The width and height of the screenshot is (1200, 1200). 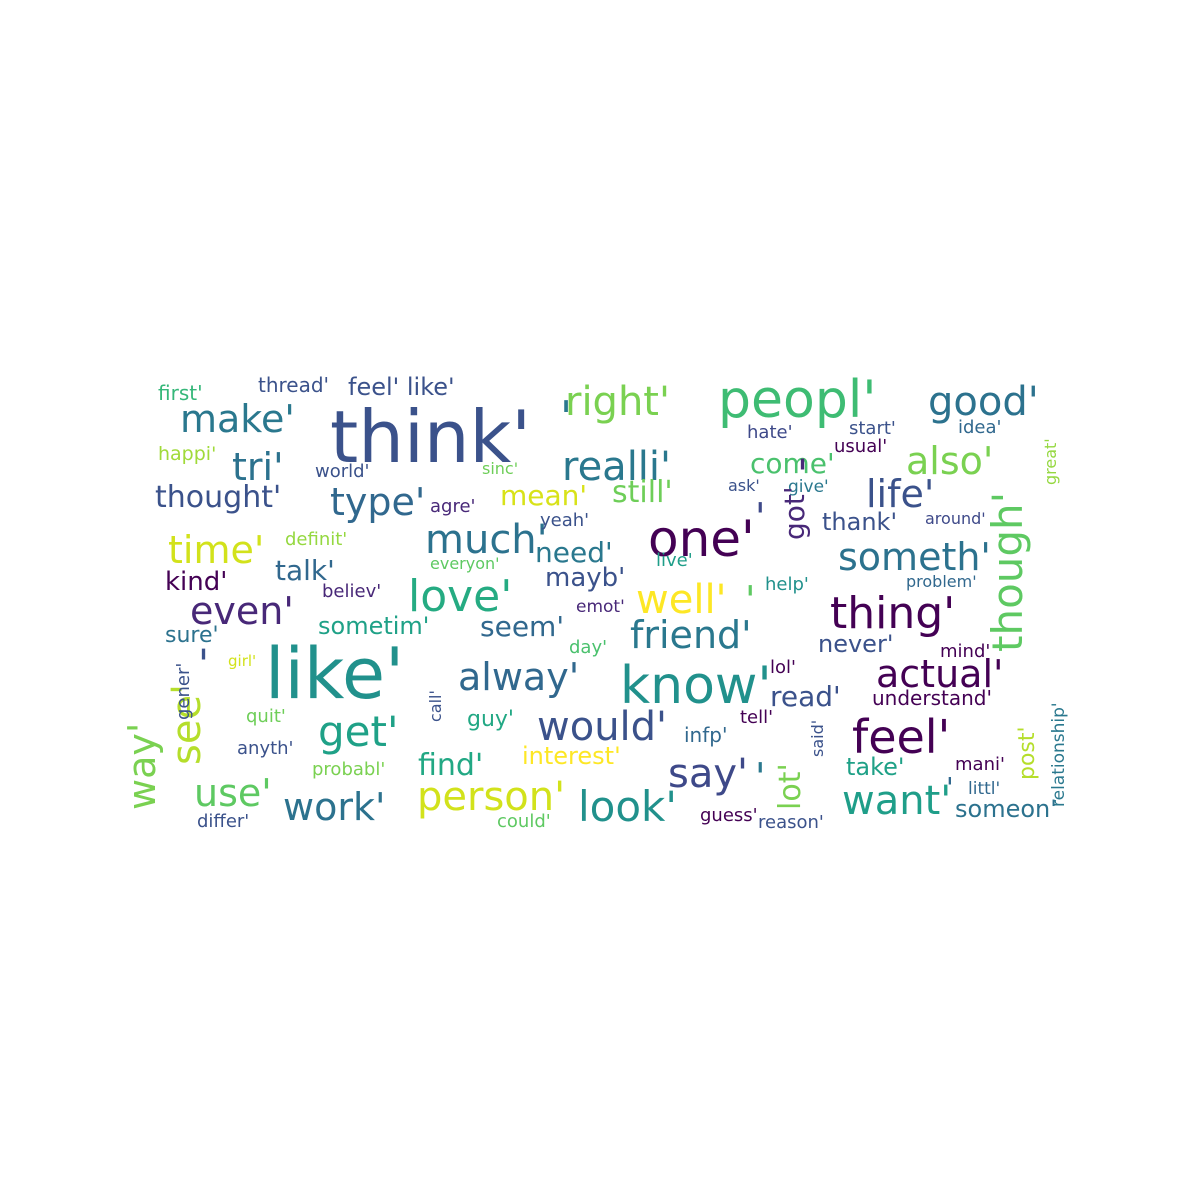 What do you see at coordinates (616, 467) in the screenshot?
I see `cloud-word: realli'` at bounding box center [616, 467].